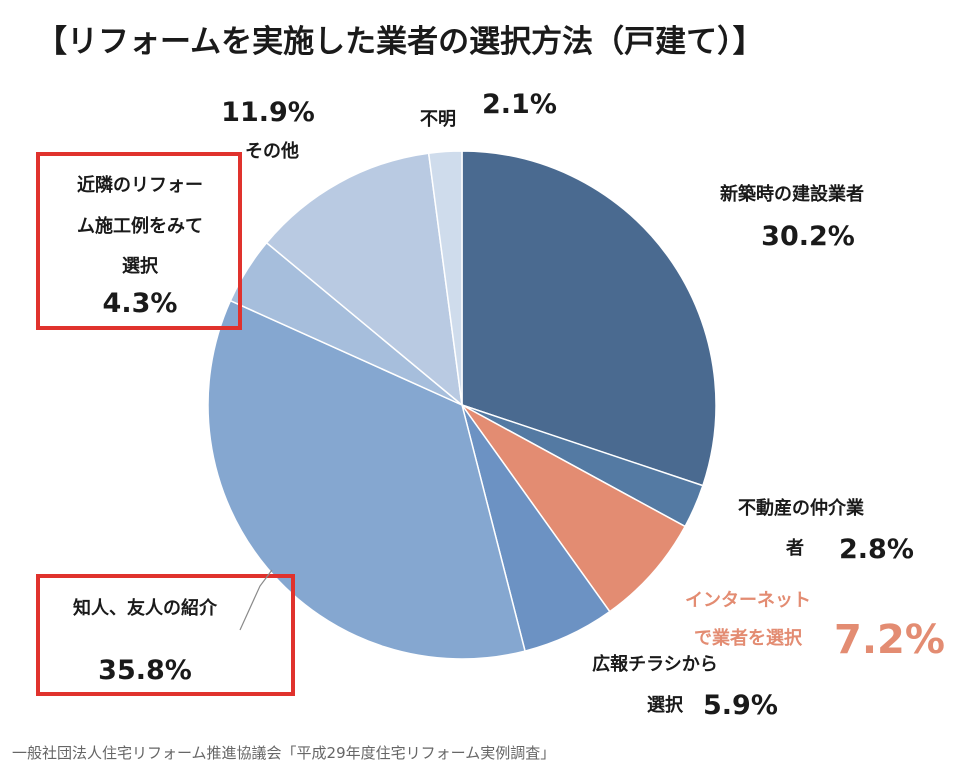 The width and height of the screenshot is (964, 778). I want to click on slice-label-0-line-0: 新築時の建設業者, so click(792, 194).